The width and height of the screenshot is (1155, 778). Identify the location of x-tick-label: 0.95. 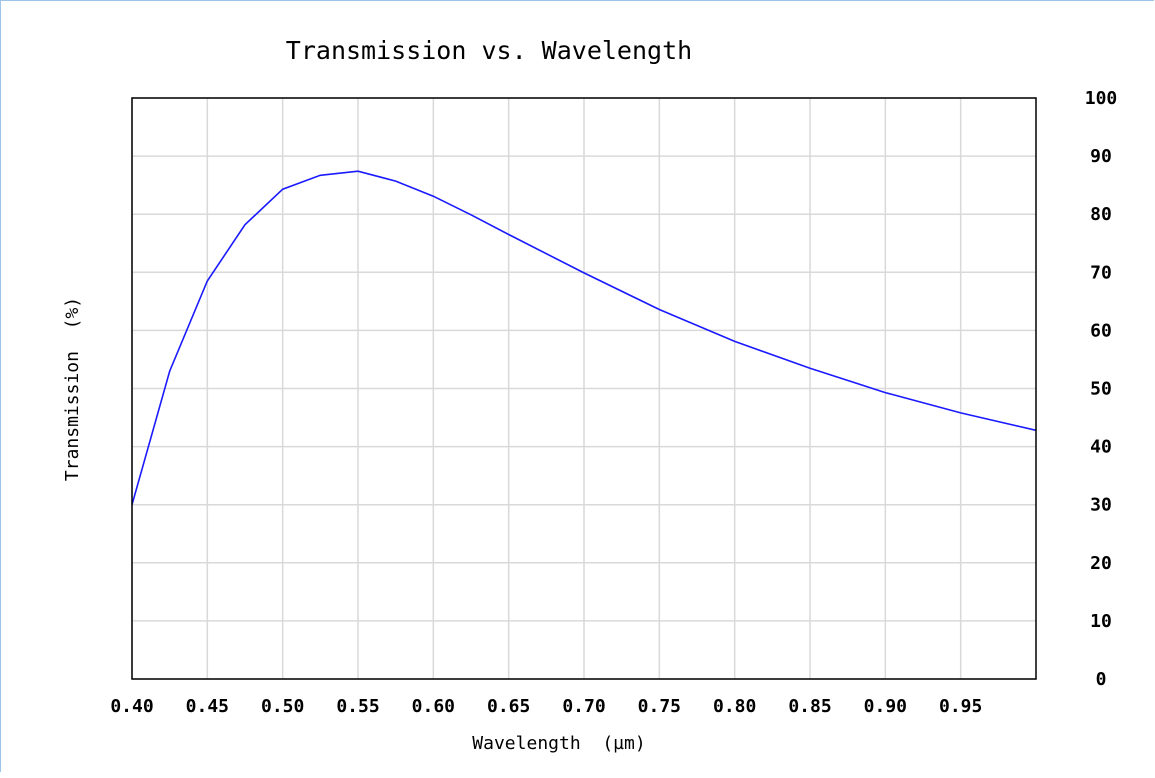
(960, 706).